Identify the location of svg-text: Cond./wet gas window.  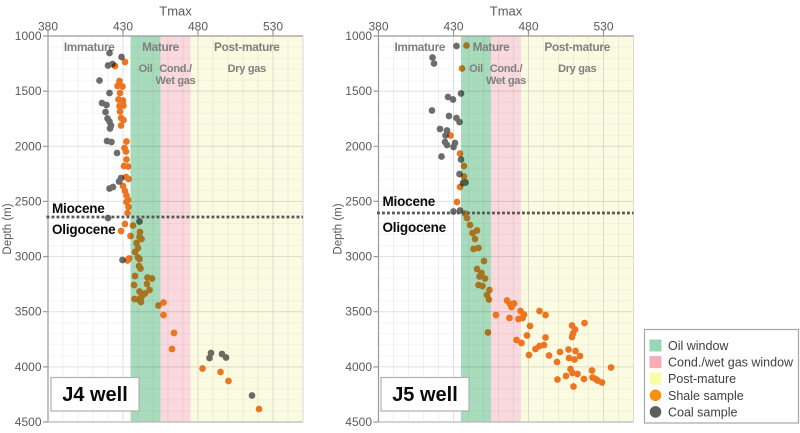
(731, 363).